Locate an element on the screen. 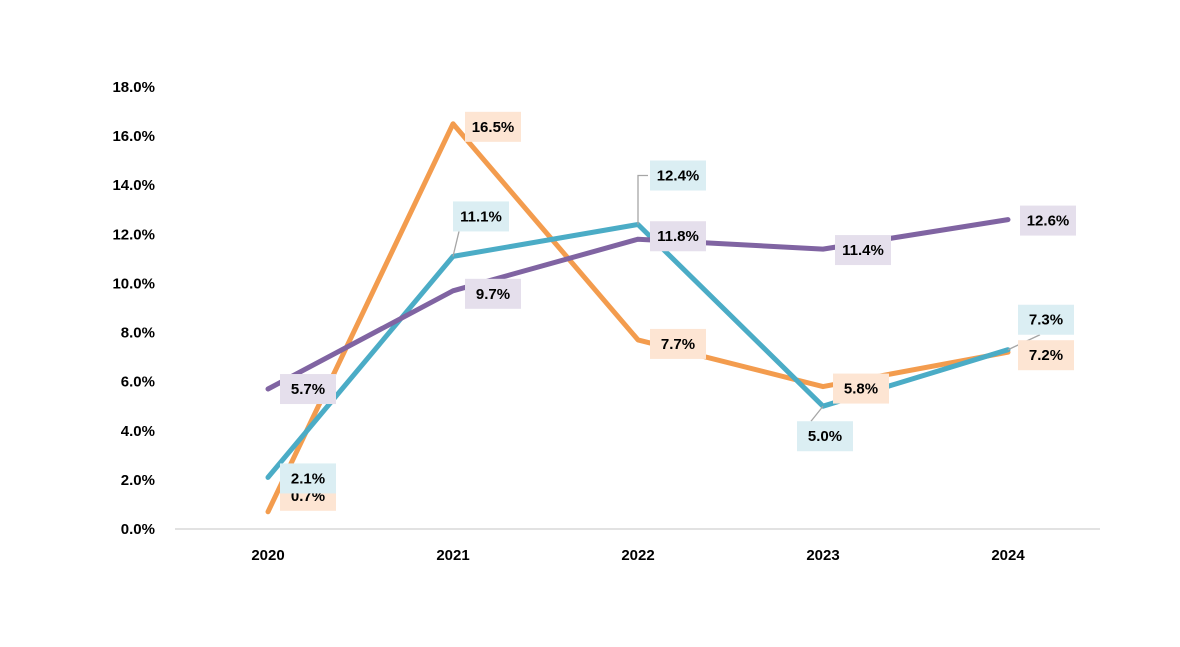 This screenshot has width=1180, height=647. data-label: 7.7% is located at coordinates (678, 344).